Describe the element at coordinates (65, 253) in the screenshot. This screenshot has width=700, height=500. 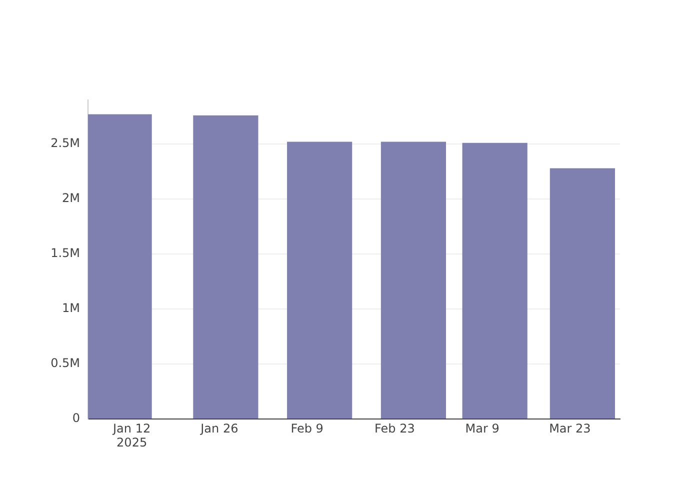
I see `y-tick-label: 1.5M` at that location.